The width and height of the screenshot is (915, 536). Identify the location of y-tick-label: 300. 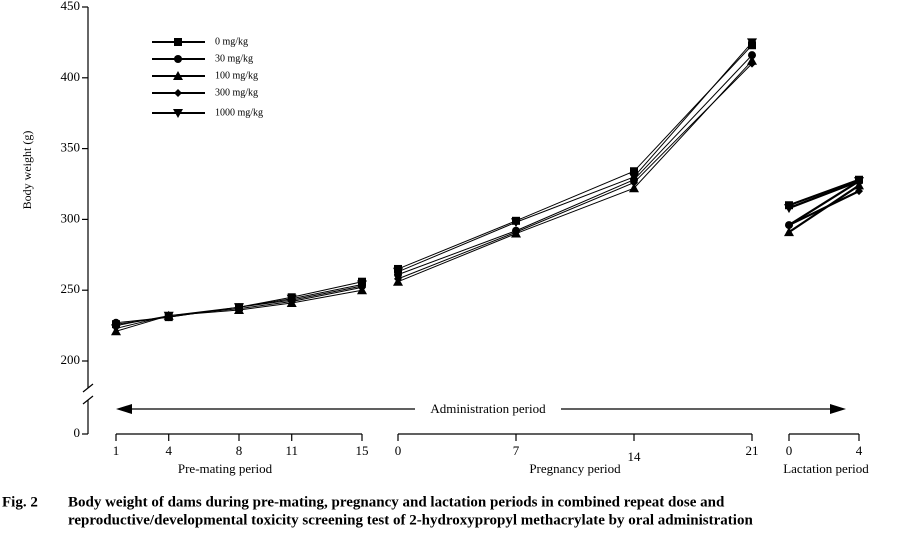
(71, 217).